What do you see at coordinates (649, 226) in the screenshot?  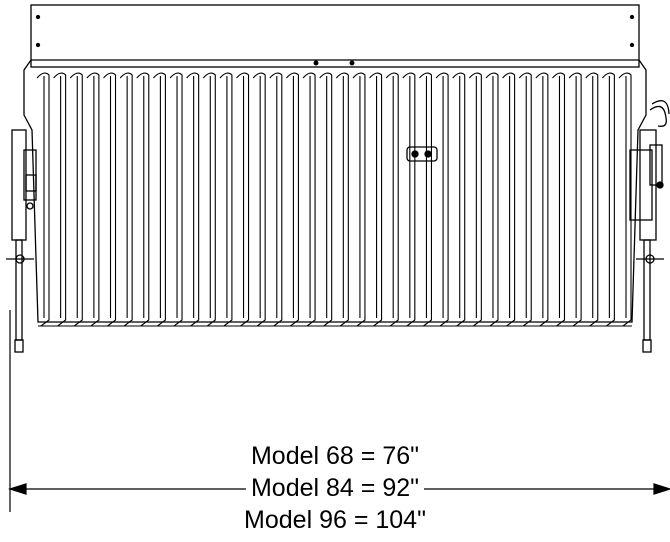 I see `right-bracket` at bounding box center [649, 226].